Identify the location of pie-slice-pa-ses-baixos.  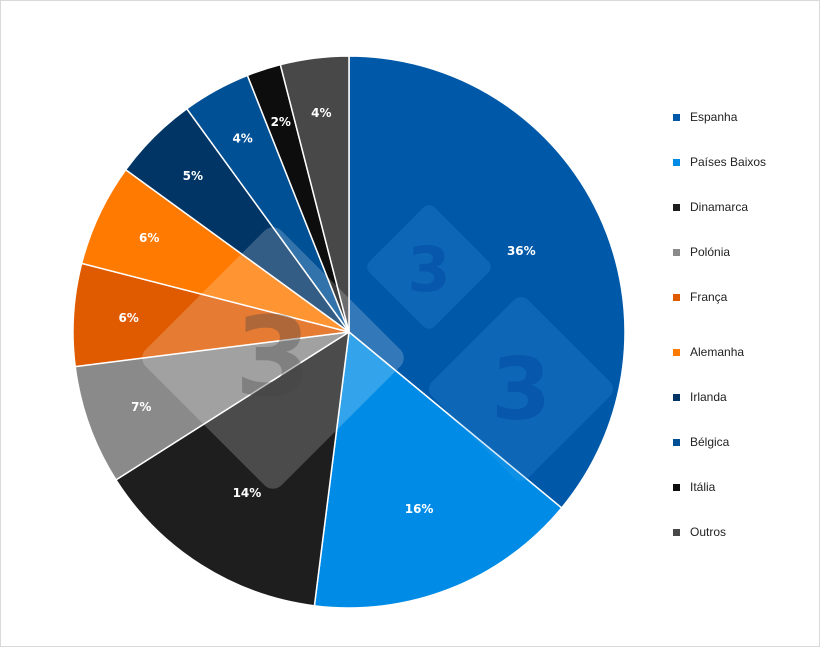
(438, 469).